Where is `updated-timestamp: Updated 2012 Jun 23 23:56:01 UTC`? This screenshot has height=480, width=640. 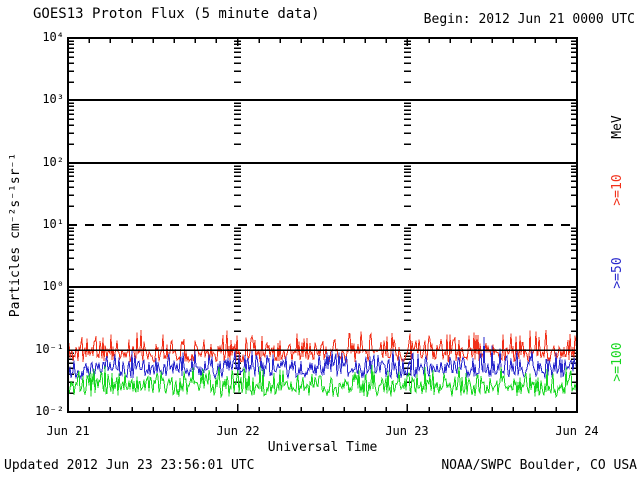
updated-timestamp: Updated 2012 Jun 23 23:56:01 UTC is located at coordinates (129, 465).